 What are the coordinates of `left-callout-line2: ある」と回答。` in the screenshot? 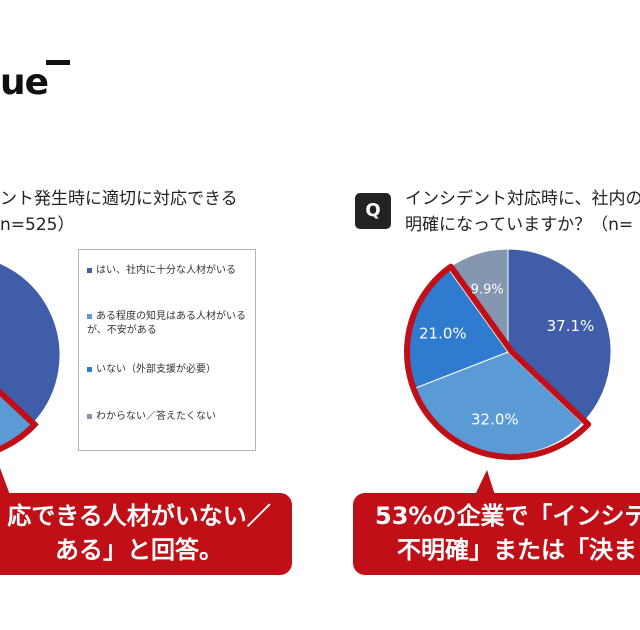 It's located at (139, 550).